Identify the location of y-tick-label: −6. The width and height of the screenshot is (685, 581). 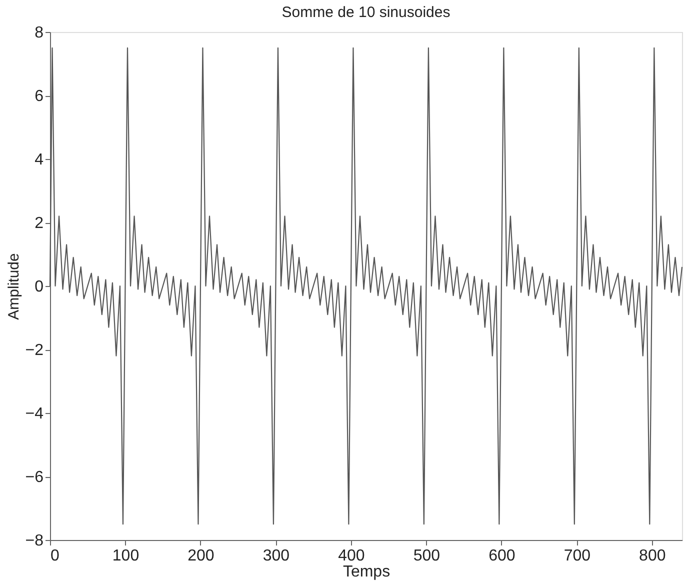
(34, 477).